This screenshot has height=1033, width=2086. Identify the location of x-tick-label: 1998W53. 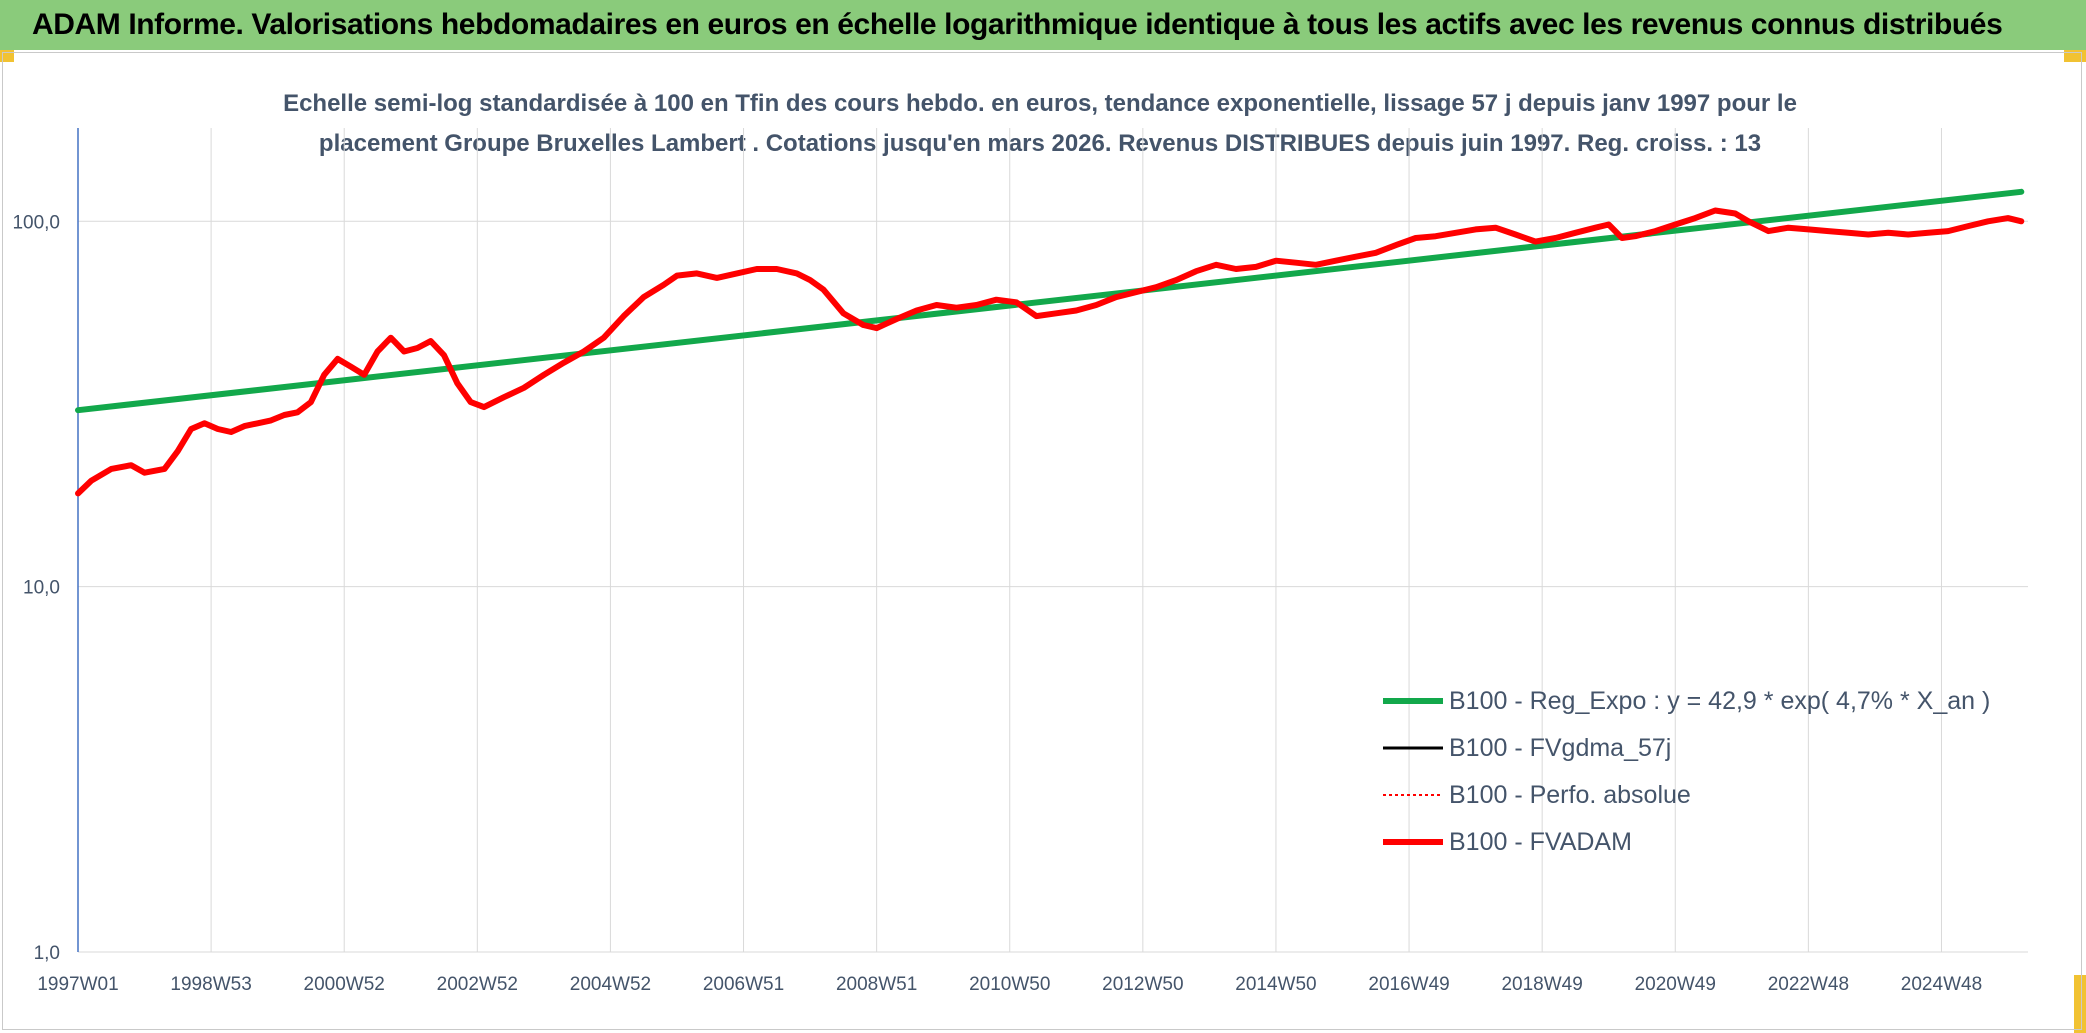
(210, 984).